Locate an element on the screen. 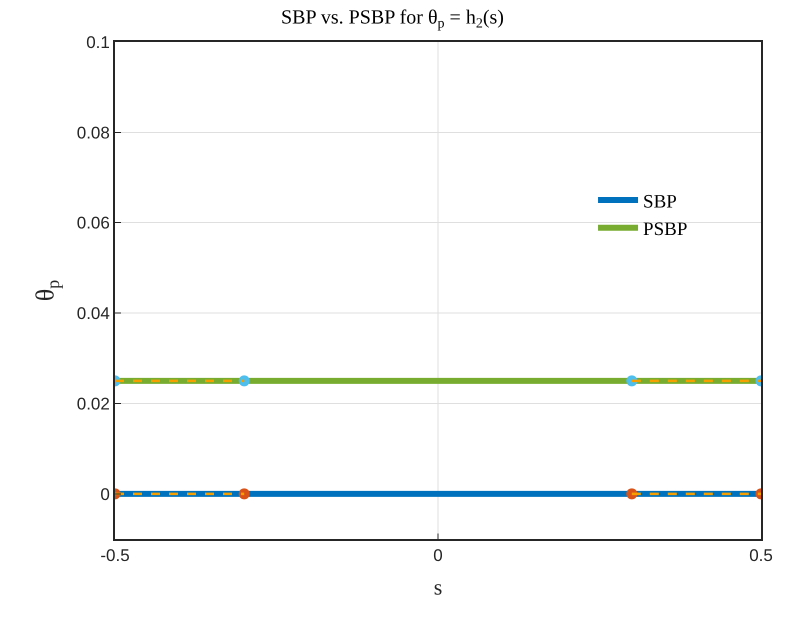 This screenshot has width=785, height=619. x-tick-label: 0 is located at coordinates (438, 556).